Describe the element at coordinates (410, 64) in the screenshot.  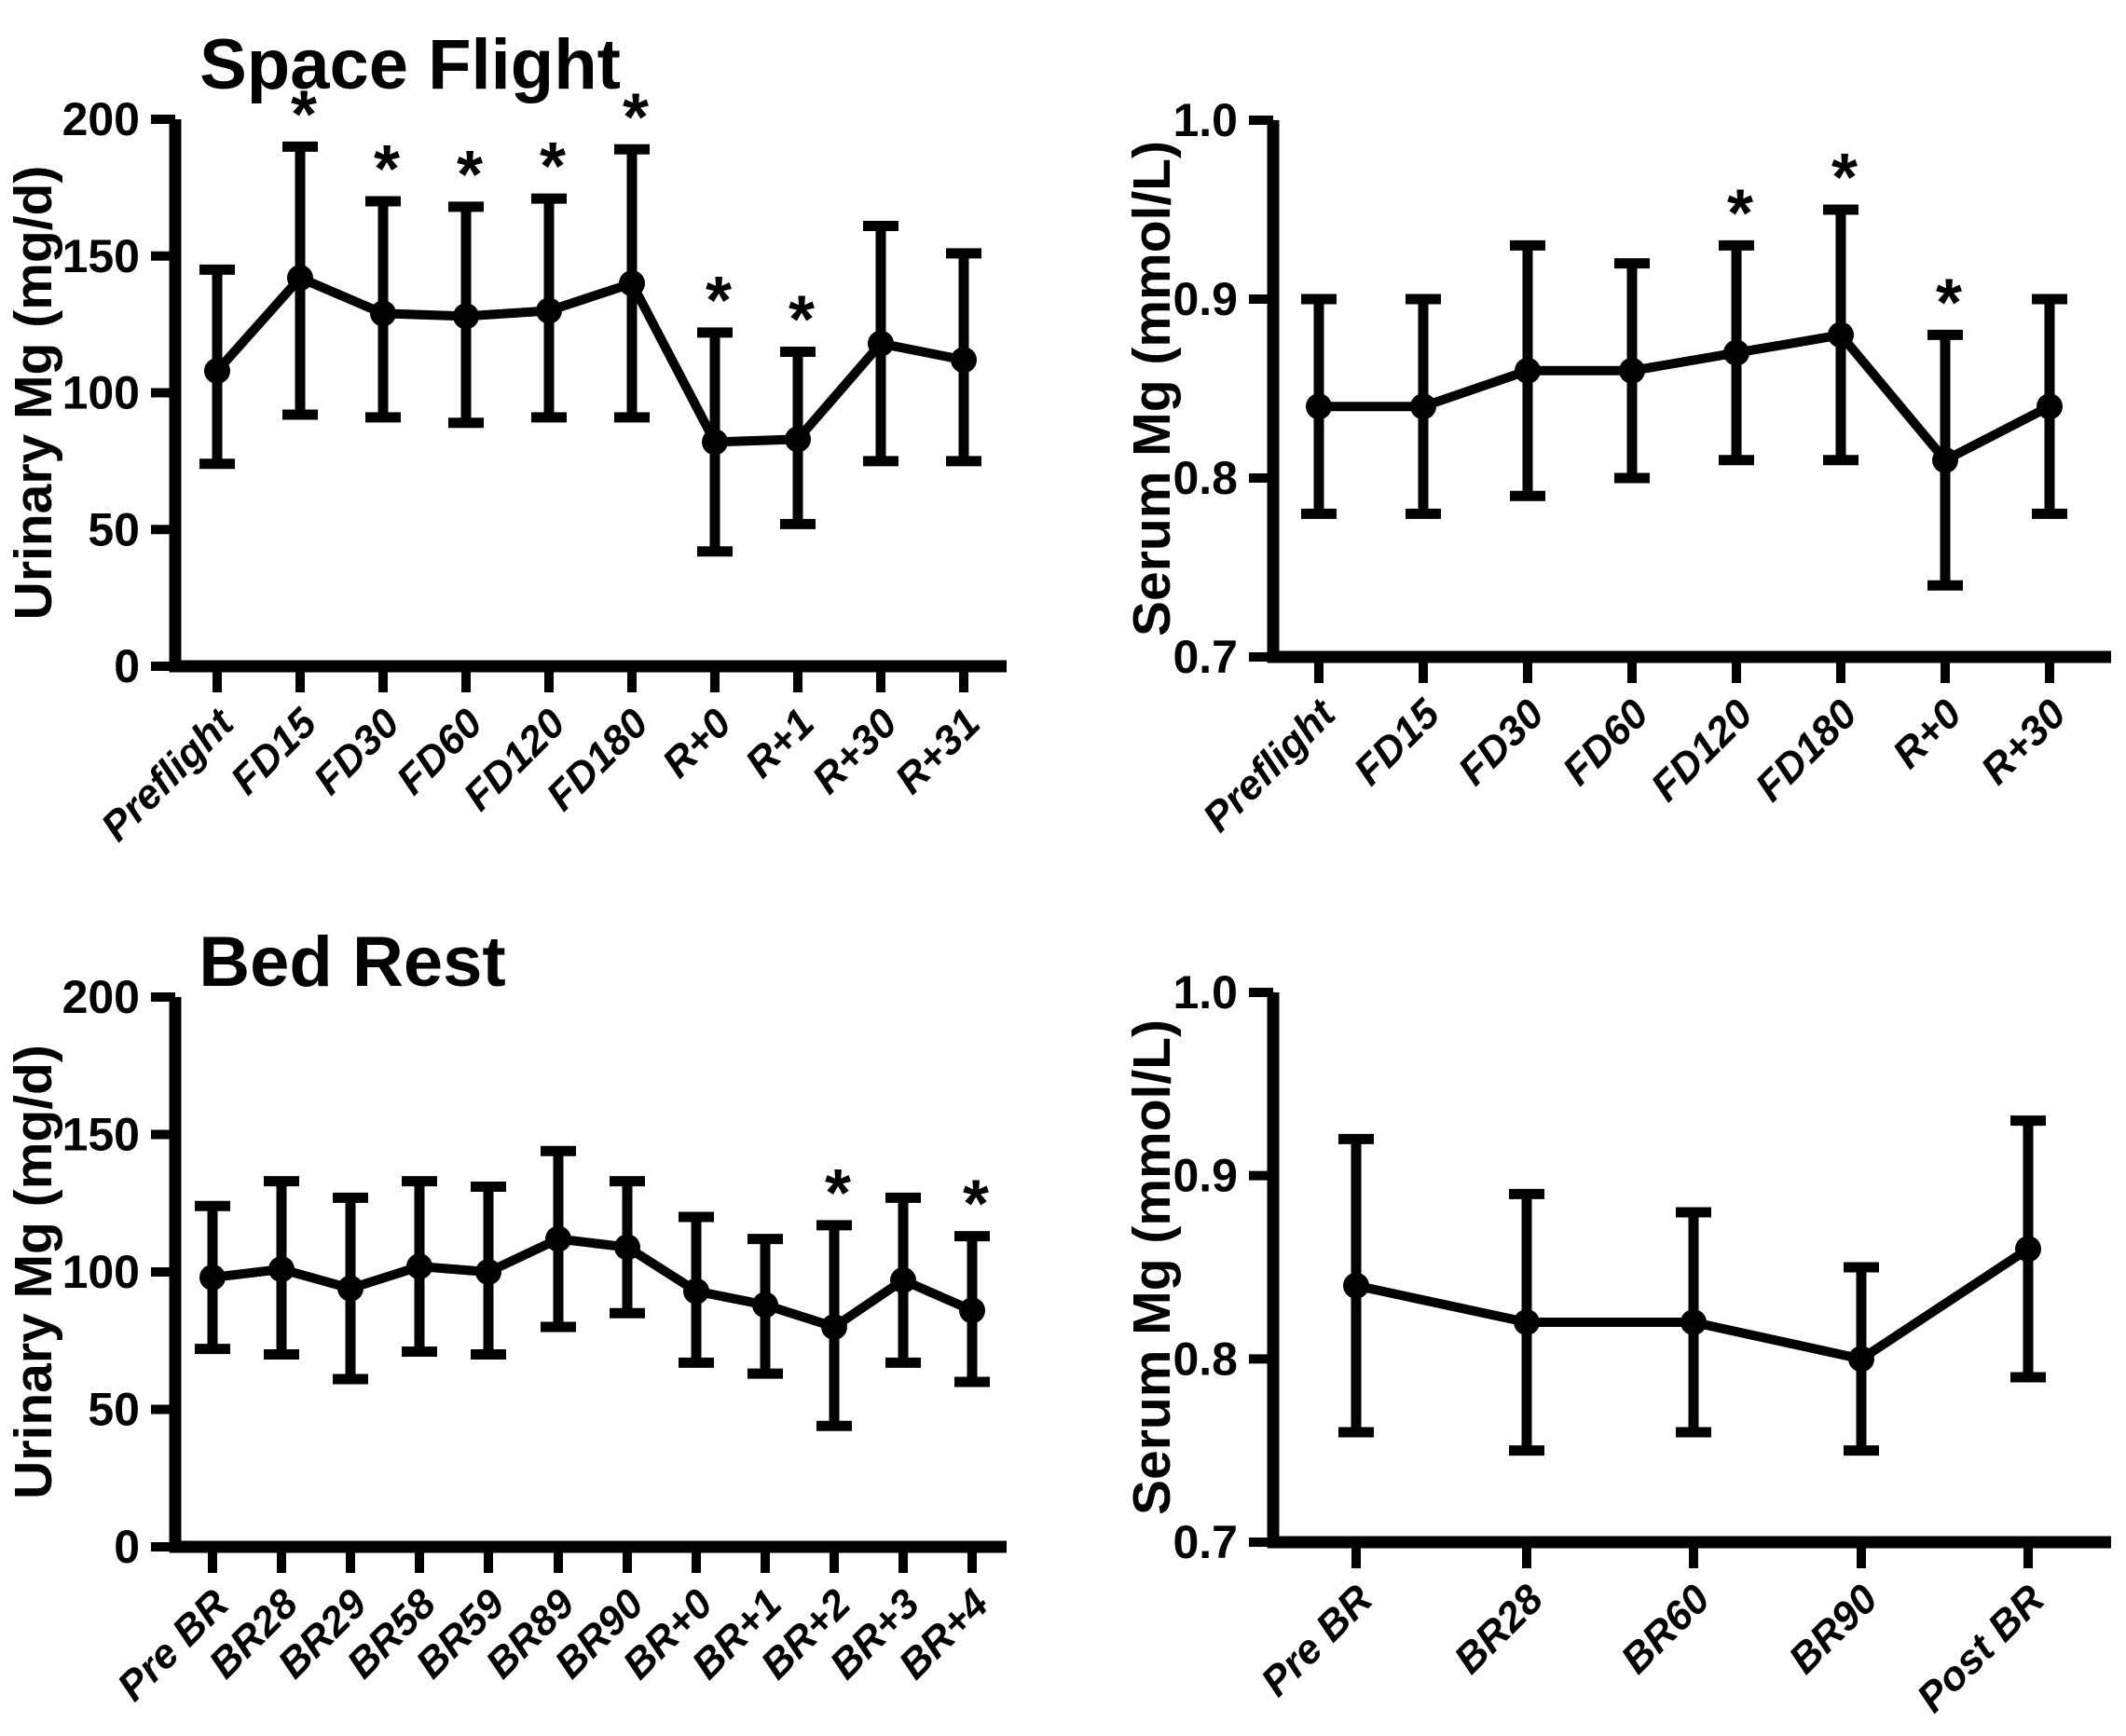
I see `panel-title: Space Flight` at that location.